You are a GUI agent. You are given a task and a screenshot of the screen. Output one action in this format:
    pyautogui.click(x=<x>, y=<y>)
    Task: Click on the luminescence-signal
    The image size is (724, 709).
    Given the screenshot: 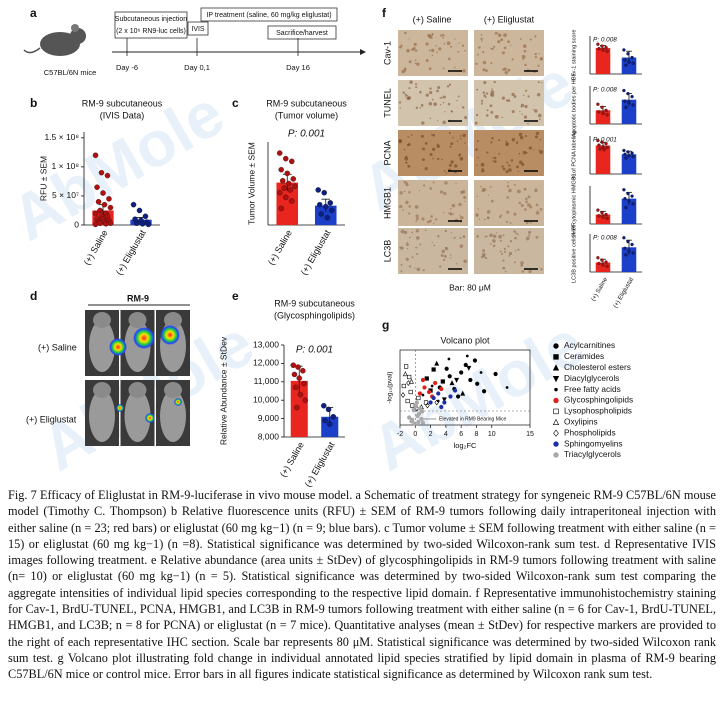 What is the action you would take?
    pyautogui.click(x=118, y=347)
    